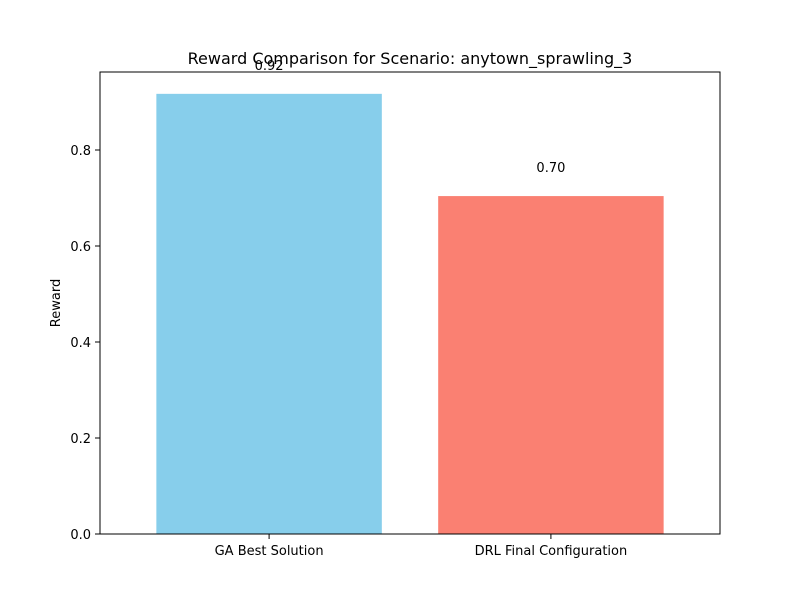  Describe the element at coordinates (421, 546) in the screenshot. I see `x-axis-ticks: GA Best Solution DRL Final Configuration` at that location.